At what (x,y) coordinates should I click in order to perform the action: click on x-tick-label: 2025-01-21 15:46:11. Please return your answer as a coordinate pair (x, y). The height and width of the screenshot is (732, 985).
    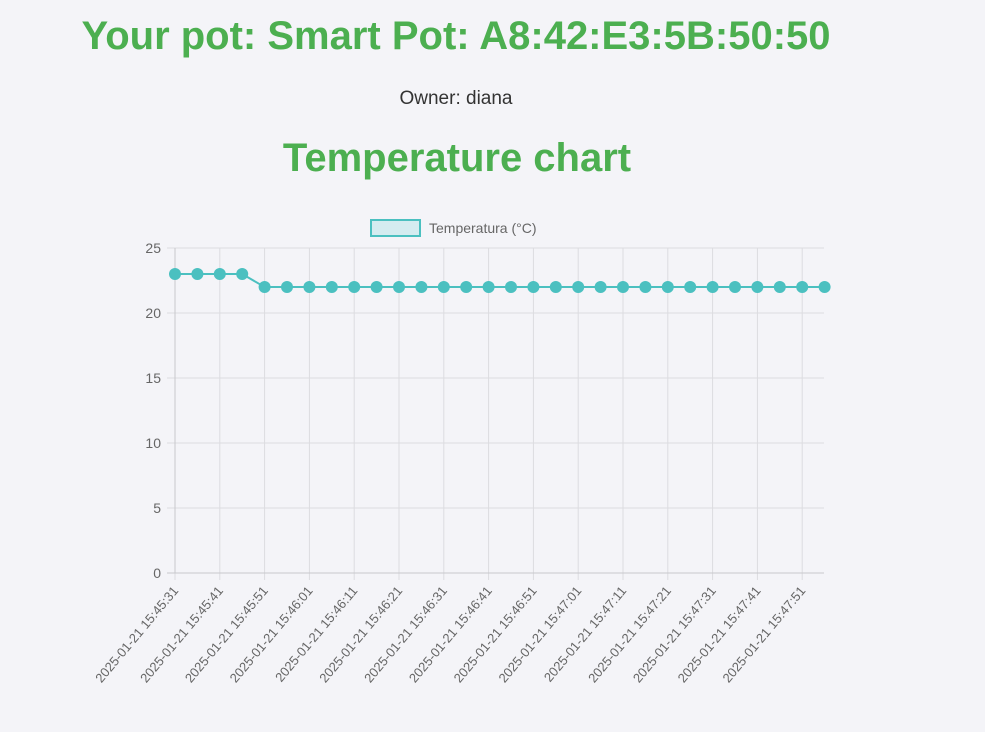
    Looking at the image, I should click on (316, 633).